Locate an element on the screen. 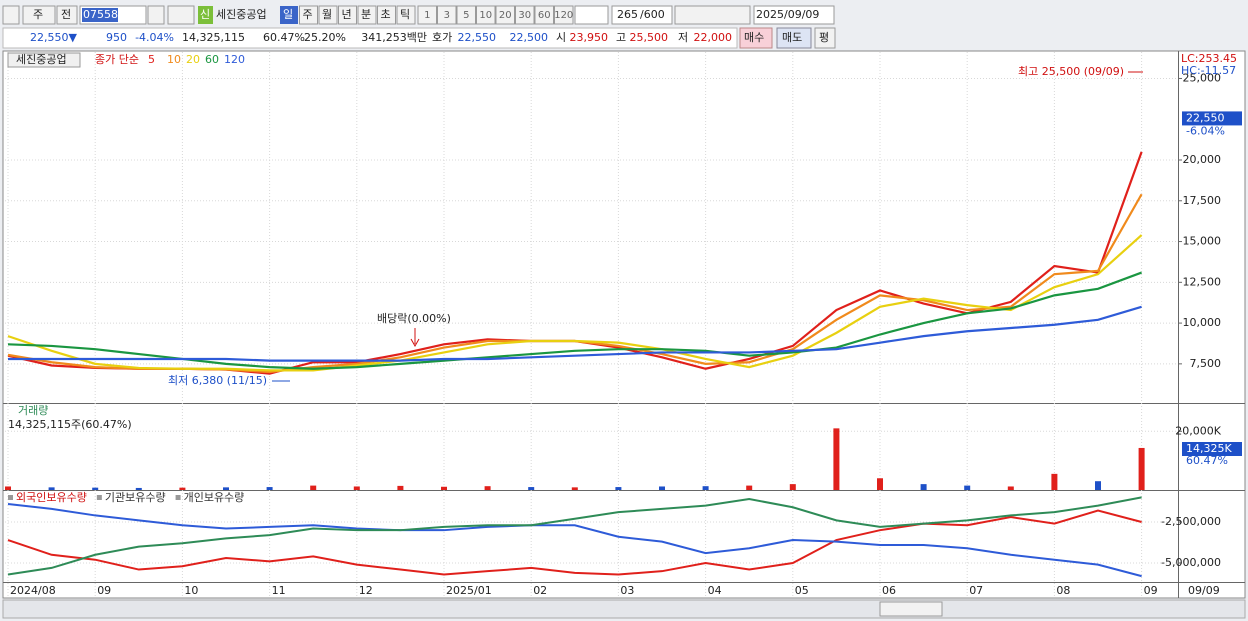 This screenshot has height=621, width=1248. period: 분 is located at coordinates (366, 14).